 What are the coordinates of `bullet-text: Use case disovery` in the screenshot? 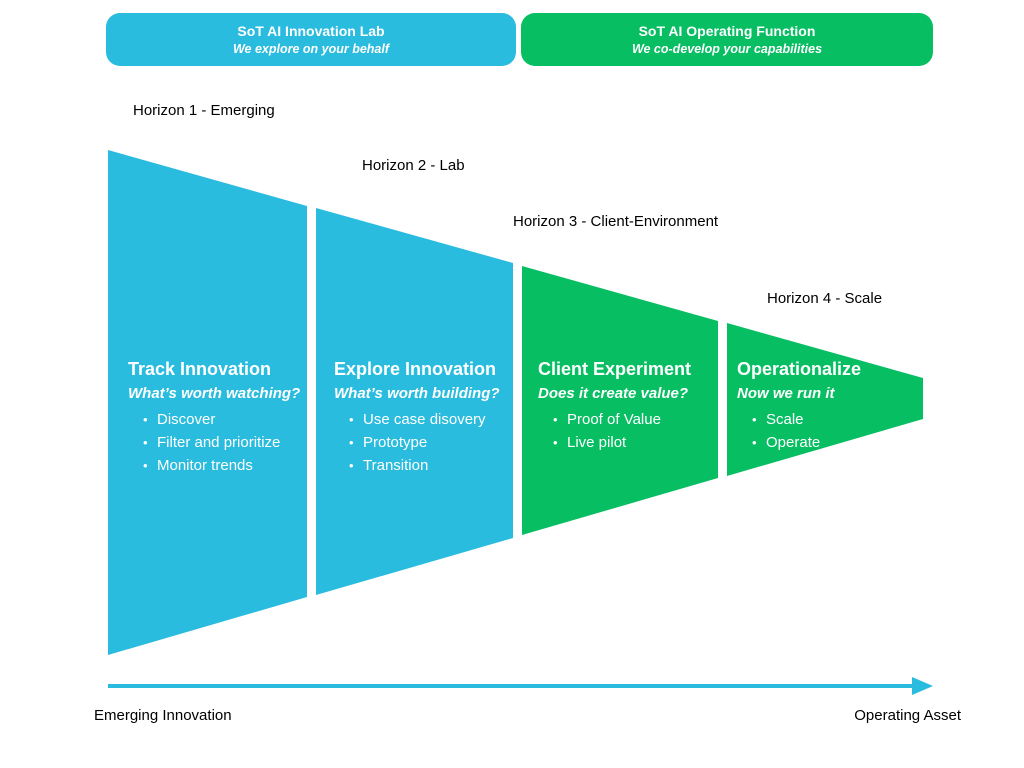 It's located at (424, 419).